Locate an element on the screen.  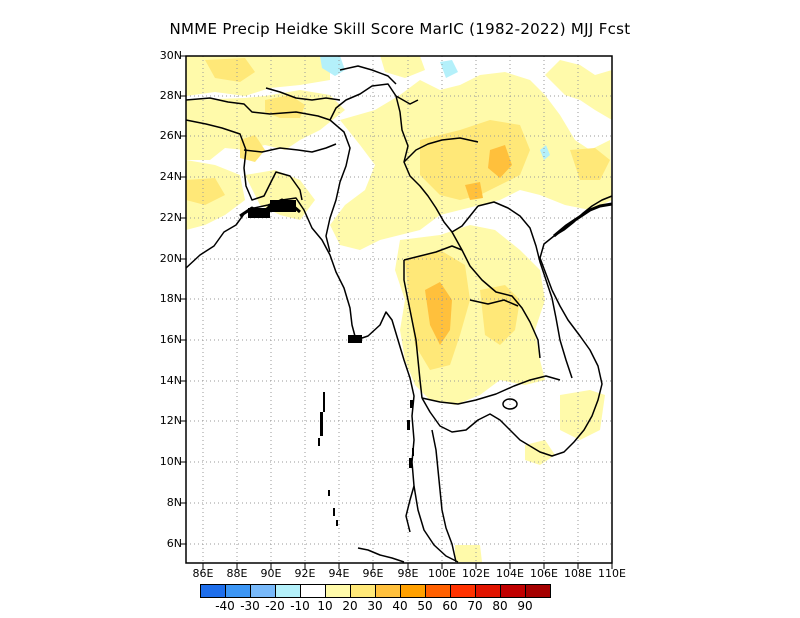
lat-label: 16N is located at coordinates (170, 339).